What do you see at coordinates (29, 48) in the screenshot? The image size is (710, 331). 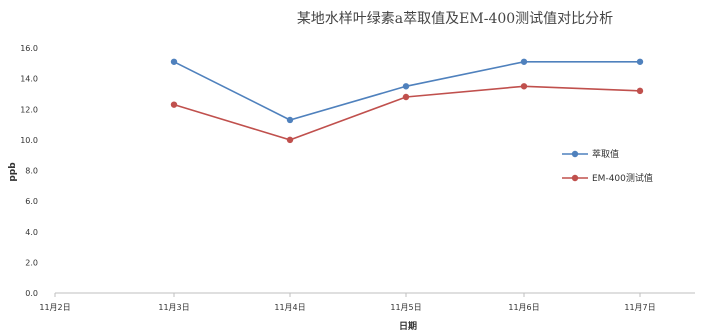 I see `y-tick-label: 16.0` at bounding box center [29, 48].